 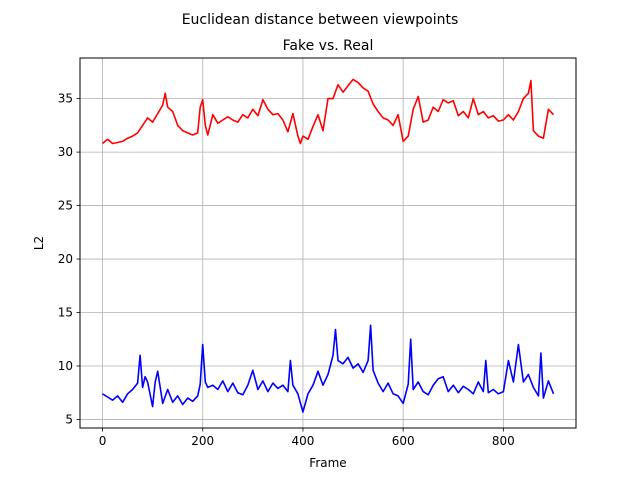 What do you see at coordinates (328, 368) in the screenshot?
I see `series-line-blue` at bounding box center [328, 368].